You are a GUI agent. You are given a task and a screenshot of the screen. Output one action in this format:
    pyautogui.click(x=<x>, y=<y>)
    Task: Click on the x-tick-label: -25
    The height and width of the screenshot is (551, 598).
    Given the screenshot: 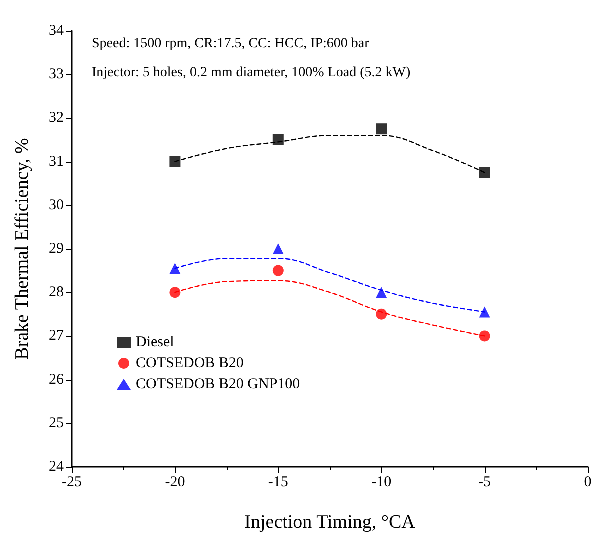 What is the action you would take?
    pyautogui.click(x=72, y=482)
    